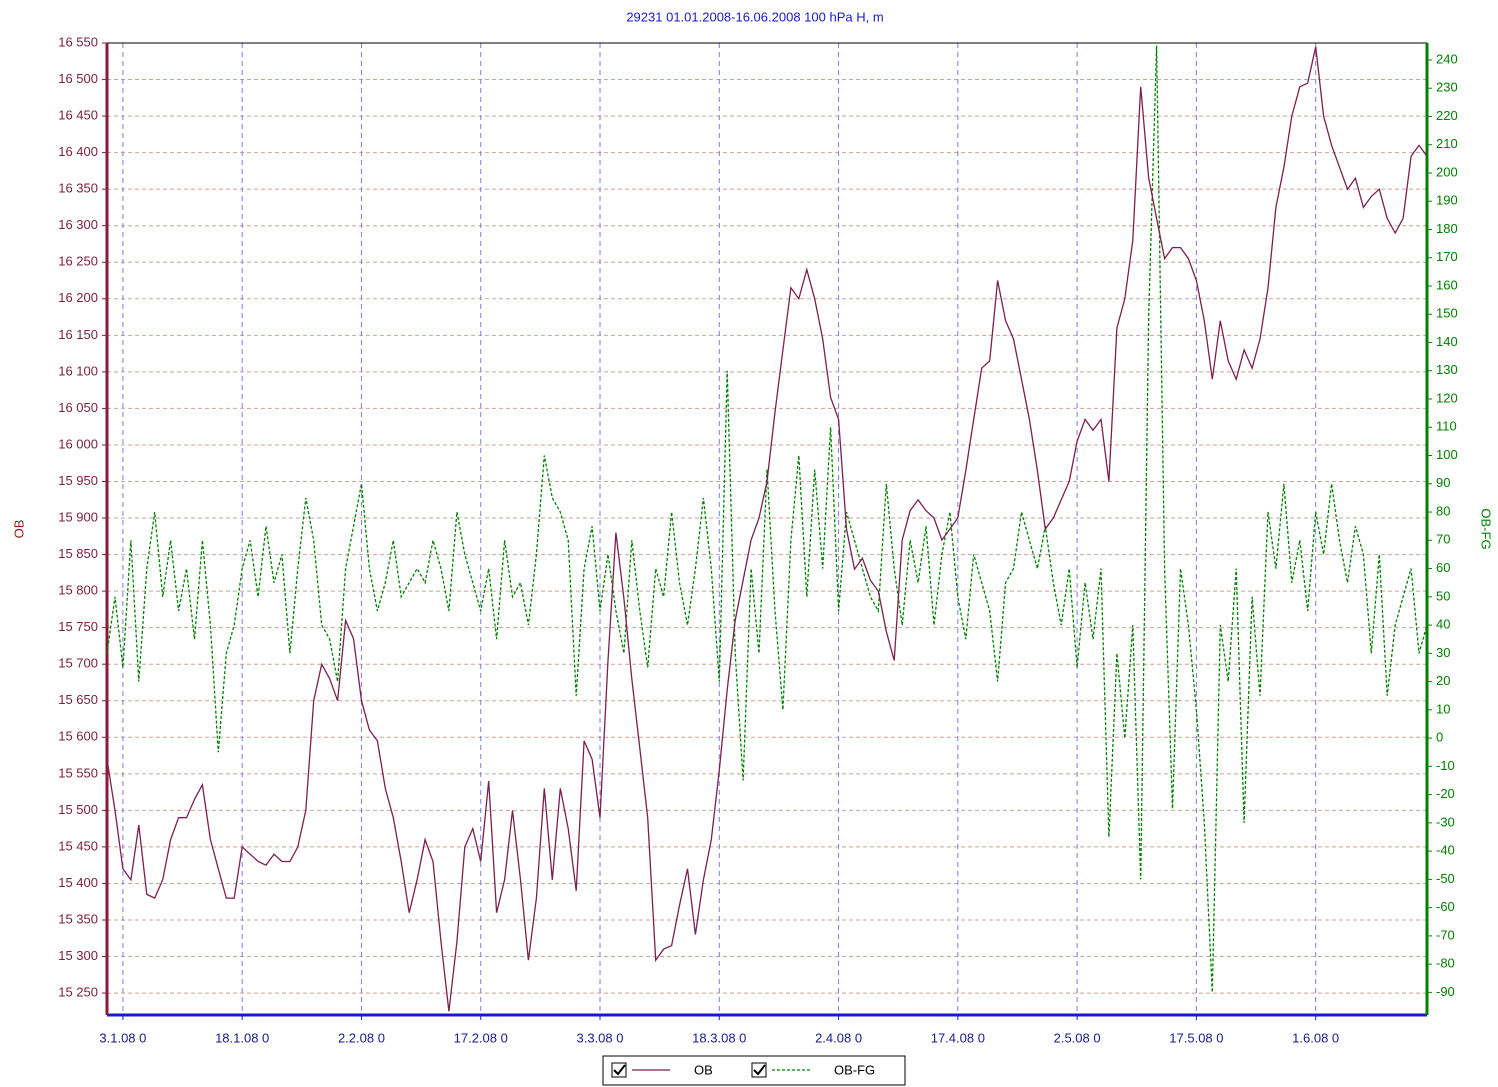  What do you see at coordinates (1445, 991) in the screenshot?
I see `y2-tick-label: -90` at bounding box center [1445, 991].